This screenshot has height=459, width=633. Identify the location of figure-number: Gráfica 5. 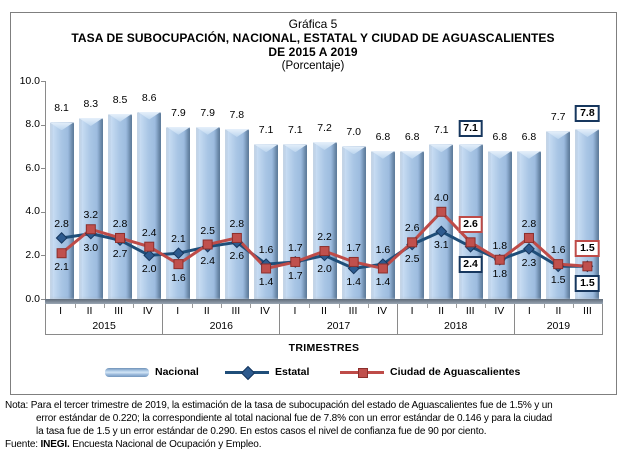
(313, 24).